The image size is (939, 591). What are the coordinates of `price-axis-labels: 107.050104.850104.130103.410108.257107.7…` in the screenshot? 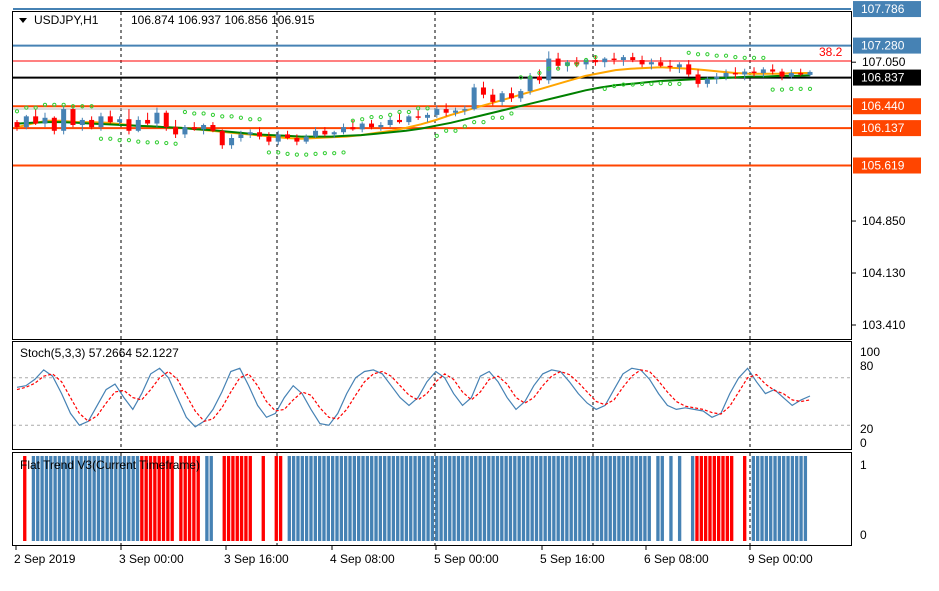 It's located at (886, 166).